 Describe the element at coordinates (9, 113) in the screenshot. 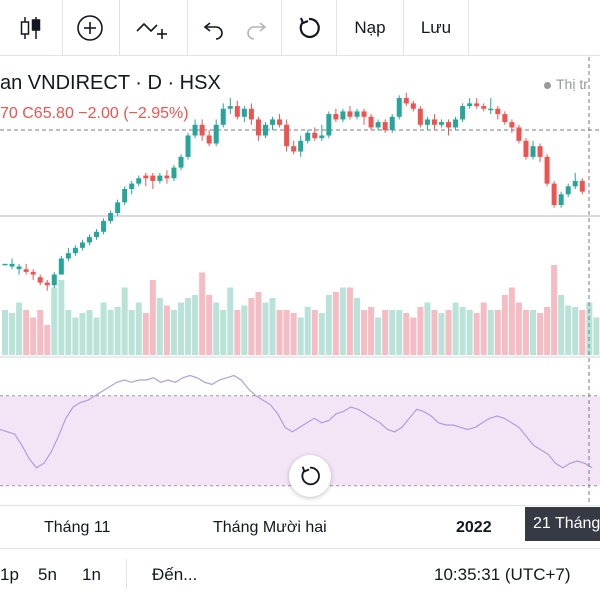

I see `ohlc-prefix: 70` at that location.